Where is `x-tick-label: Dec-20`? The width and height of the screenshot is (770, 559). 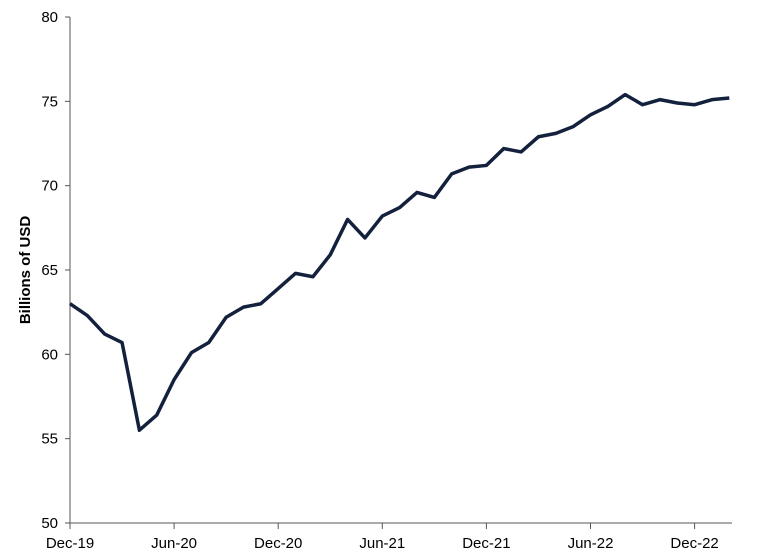
x-tick-label: Dec-20 is located at coordinates (278, 543).